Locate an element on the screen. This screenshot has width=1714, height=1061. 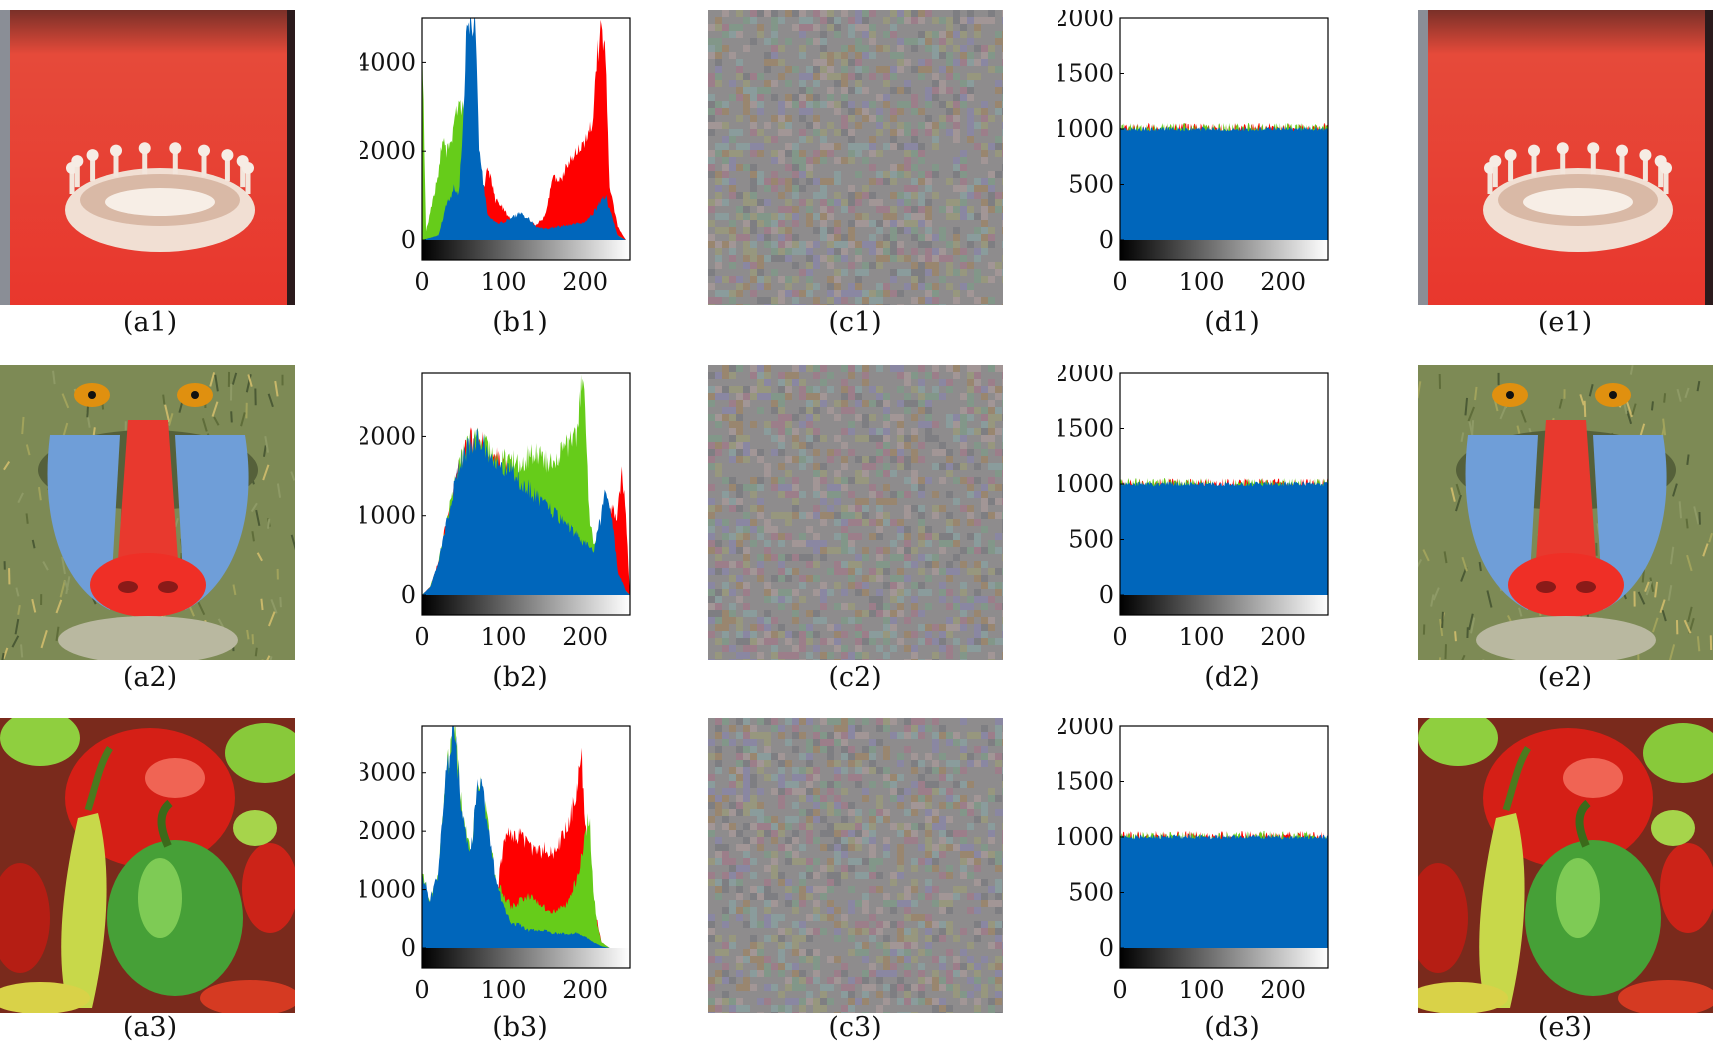
milk-droplet is located at coordinates (77, 161).